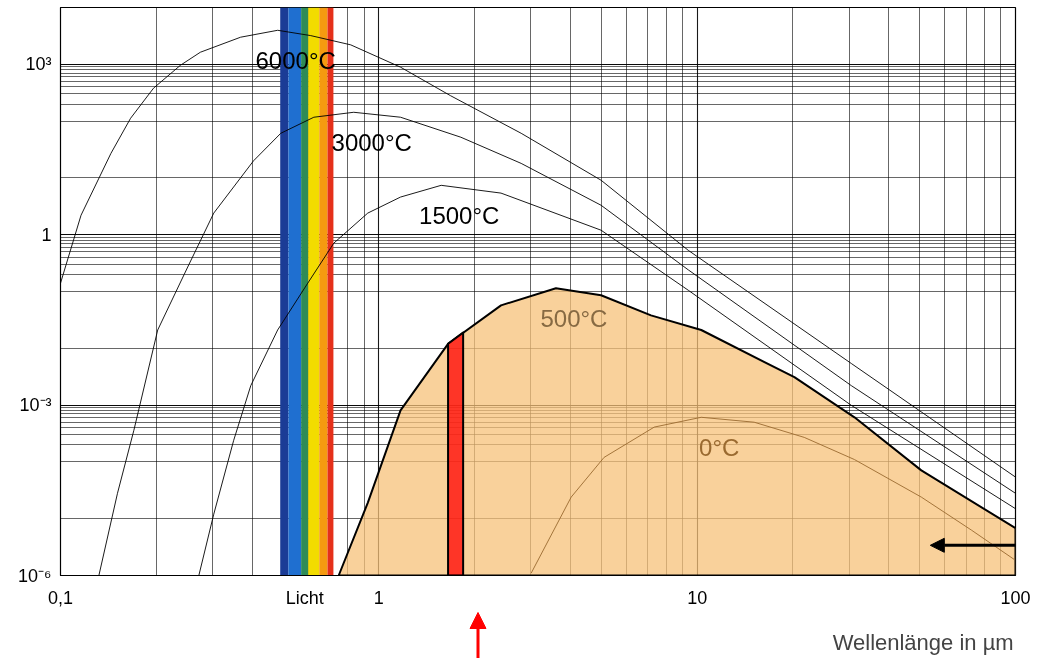 The width and height of the screenshot is (1041, 658). What do you see at coordinates (574, 318) in the screenshot?
I see `series-label: 500°C` at bounding box center [574, 318].